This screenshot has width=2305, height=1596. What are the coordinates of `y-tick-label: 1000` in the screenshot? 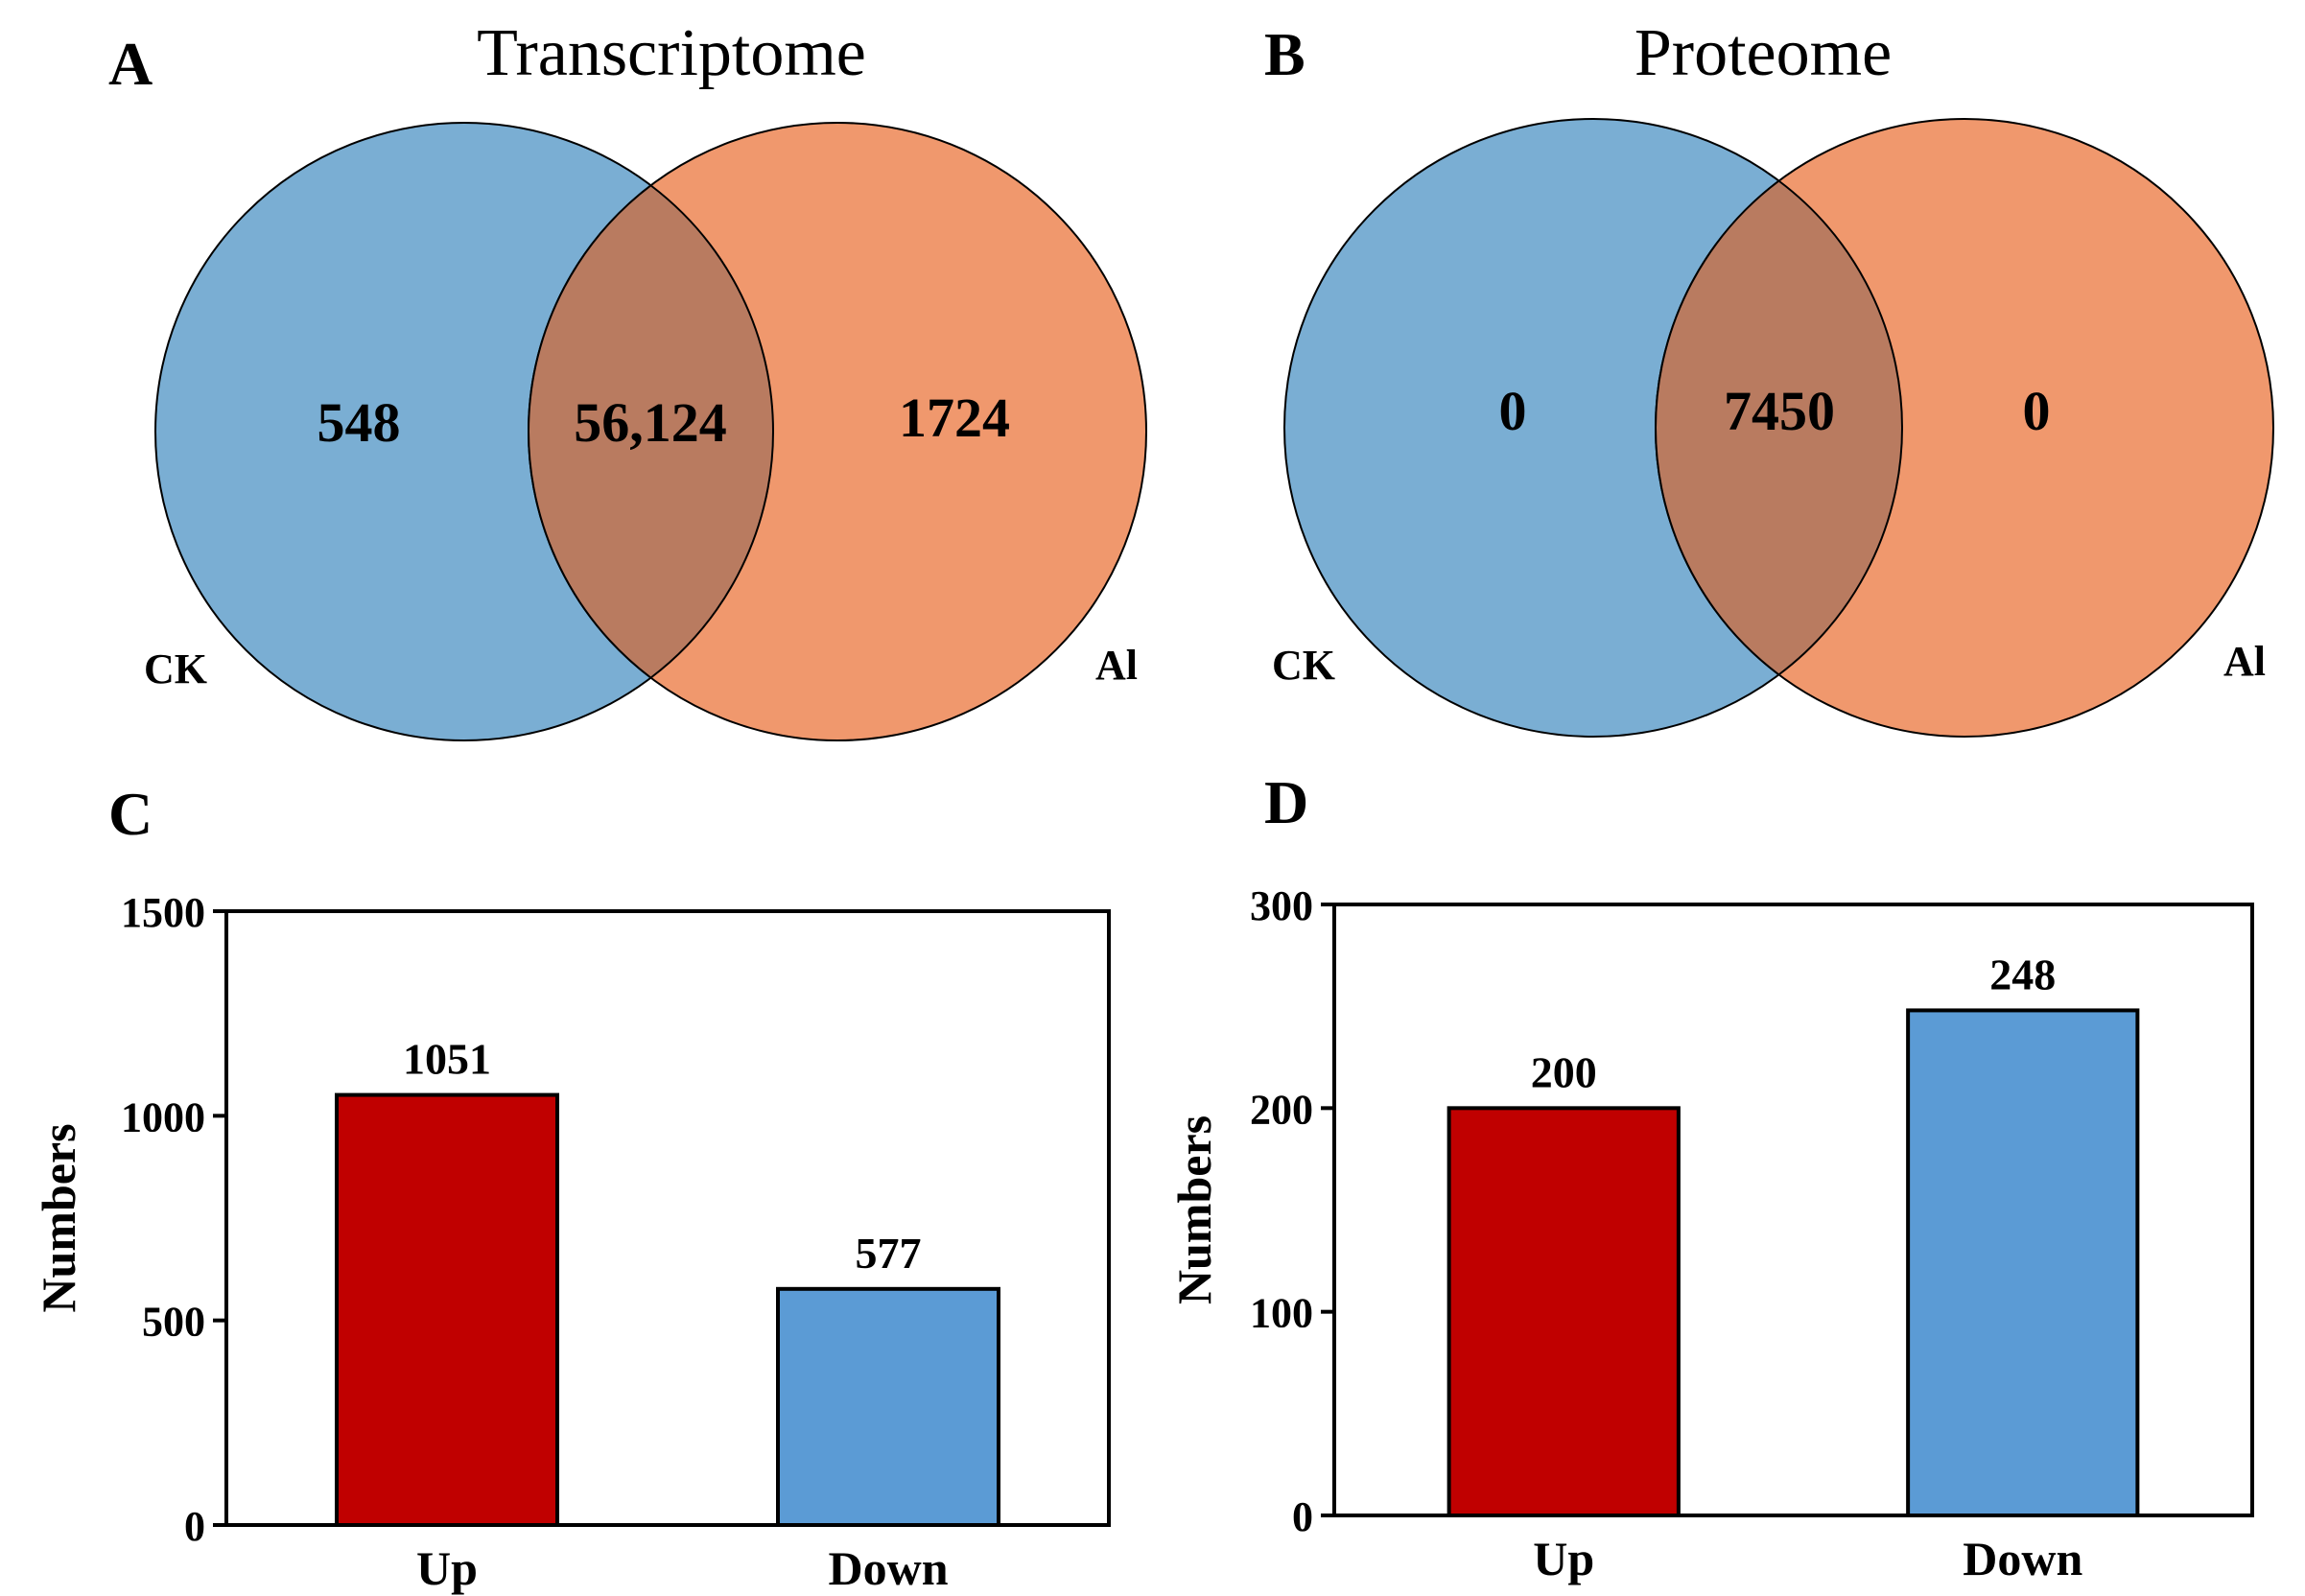 It's located at (163, 1116).